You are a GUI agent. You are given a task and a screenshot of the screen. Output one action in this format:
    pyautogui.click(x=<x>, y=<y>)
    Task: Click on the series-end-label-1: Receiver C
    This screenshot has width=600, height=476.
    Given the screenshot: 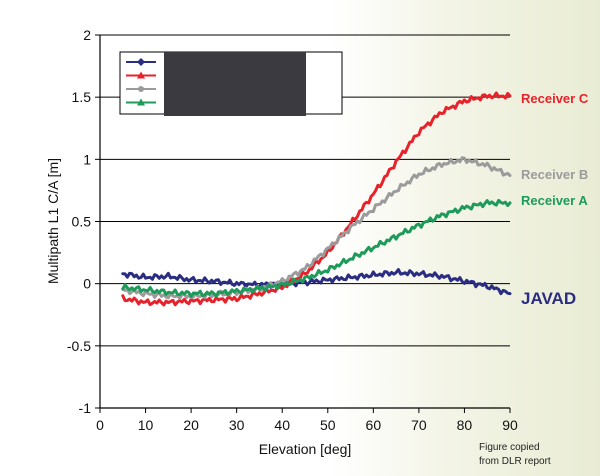 What is the action you would take?
    pyautogui.click(x=555, y=98)
    